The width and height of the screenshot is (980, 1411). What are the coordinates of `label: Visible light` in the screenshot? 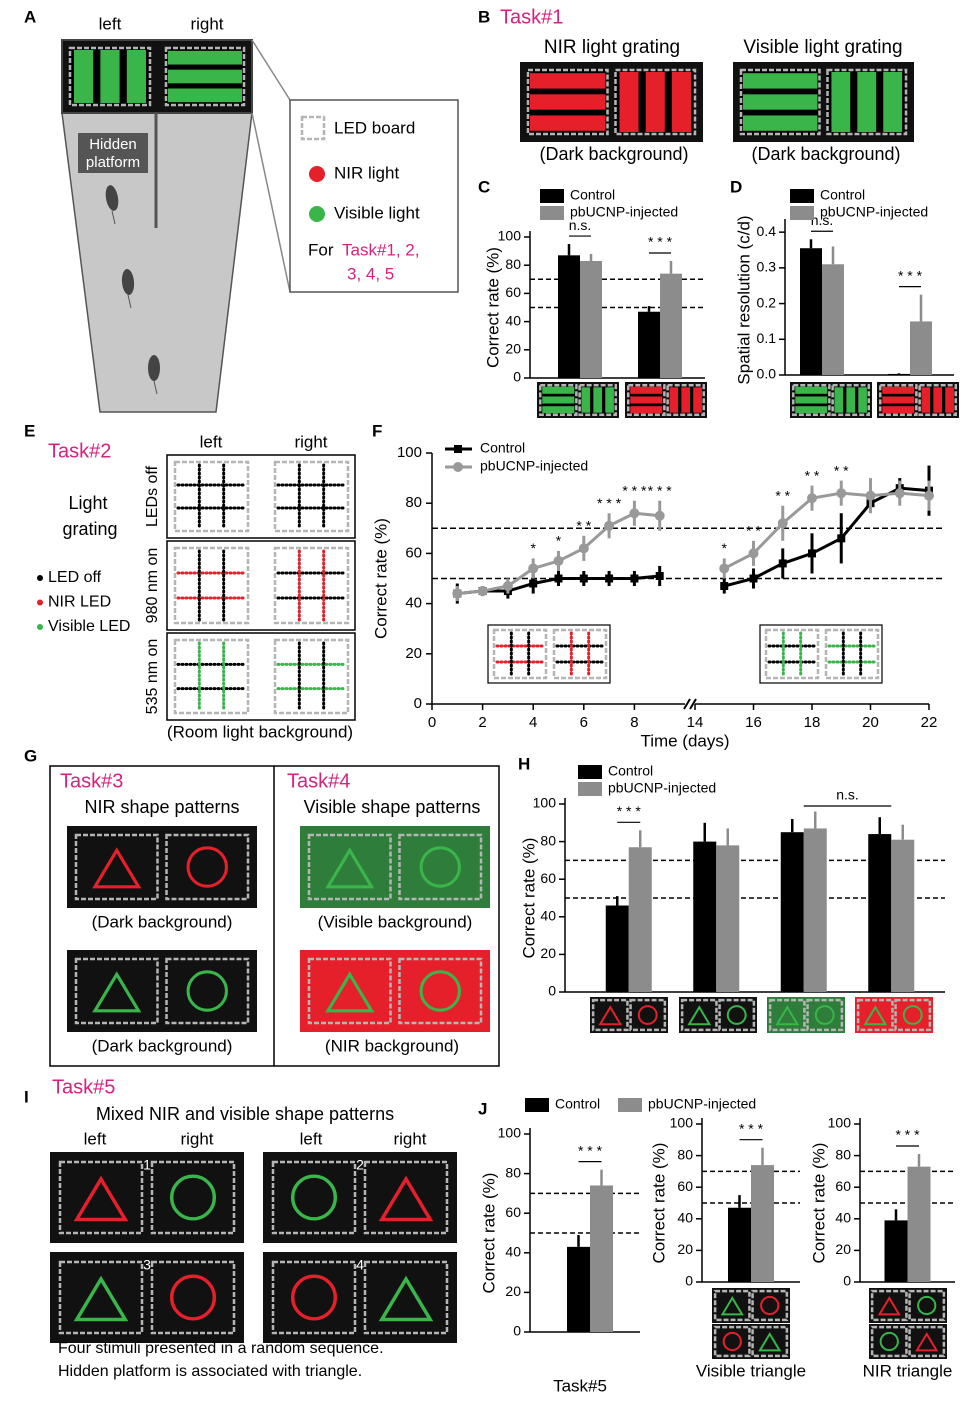 It's located at (377, 212).